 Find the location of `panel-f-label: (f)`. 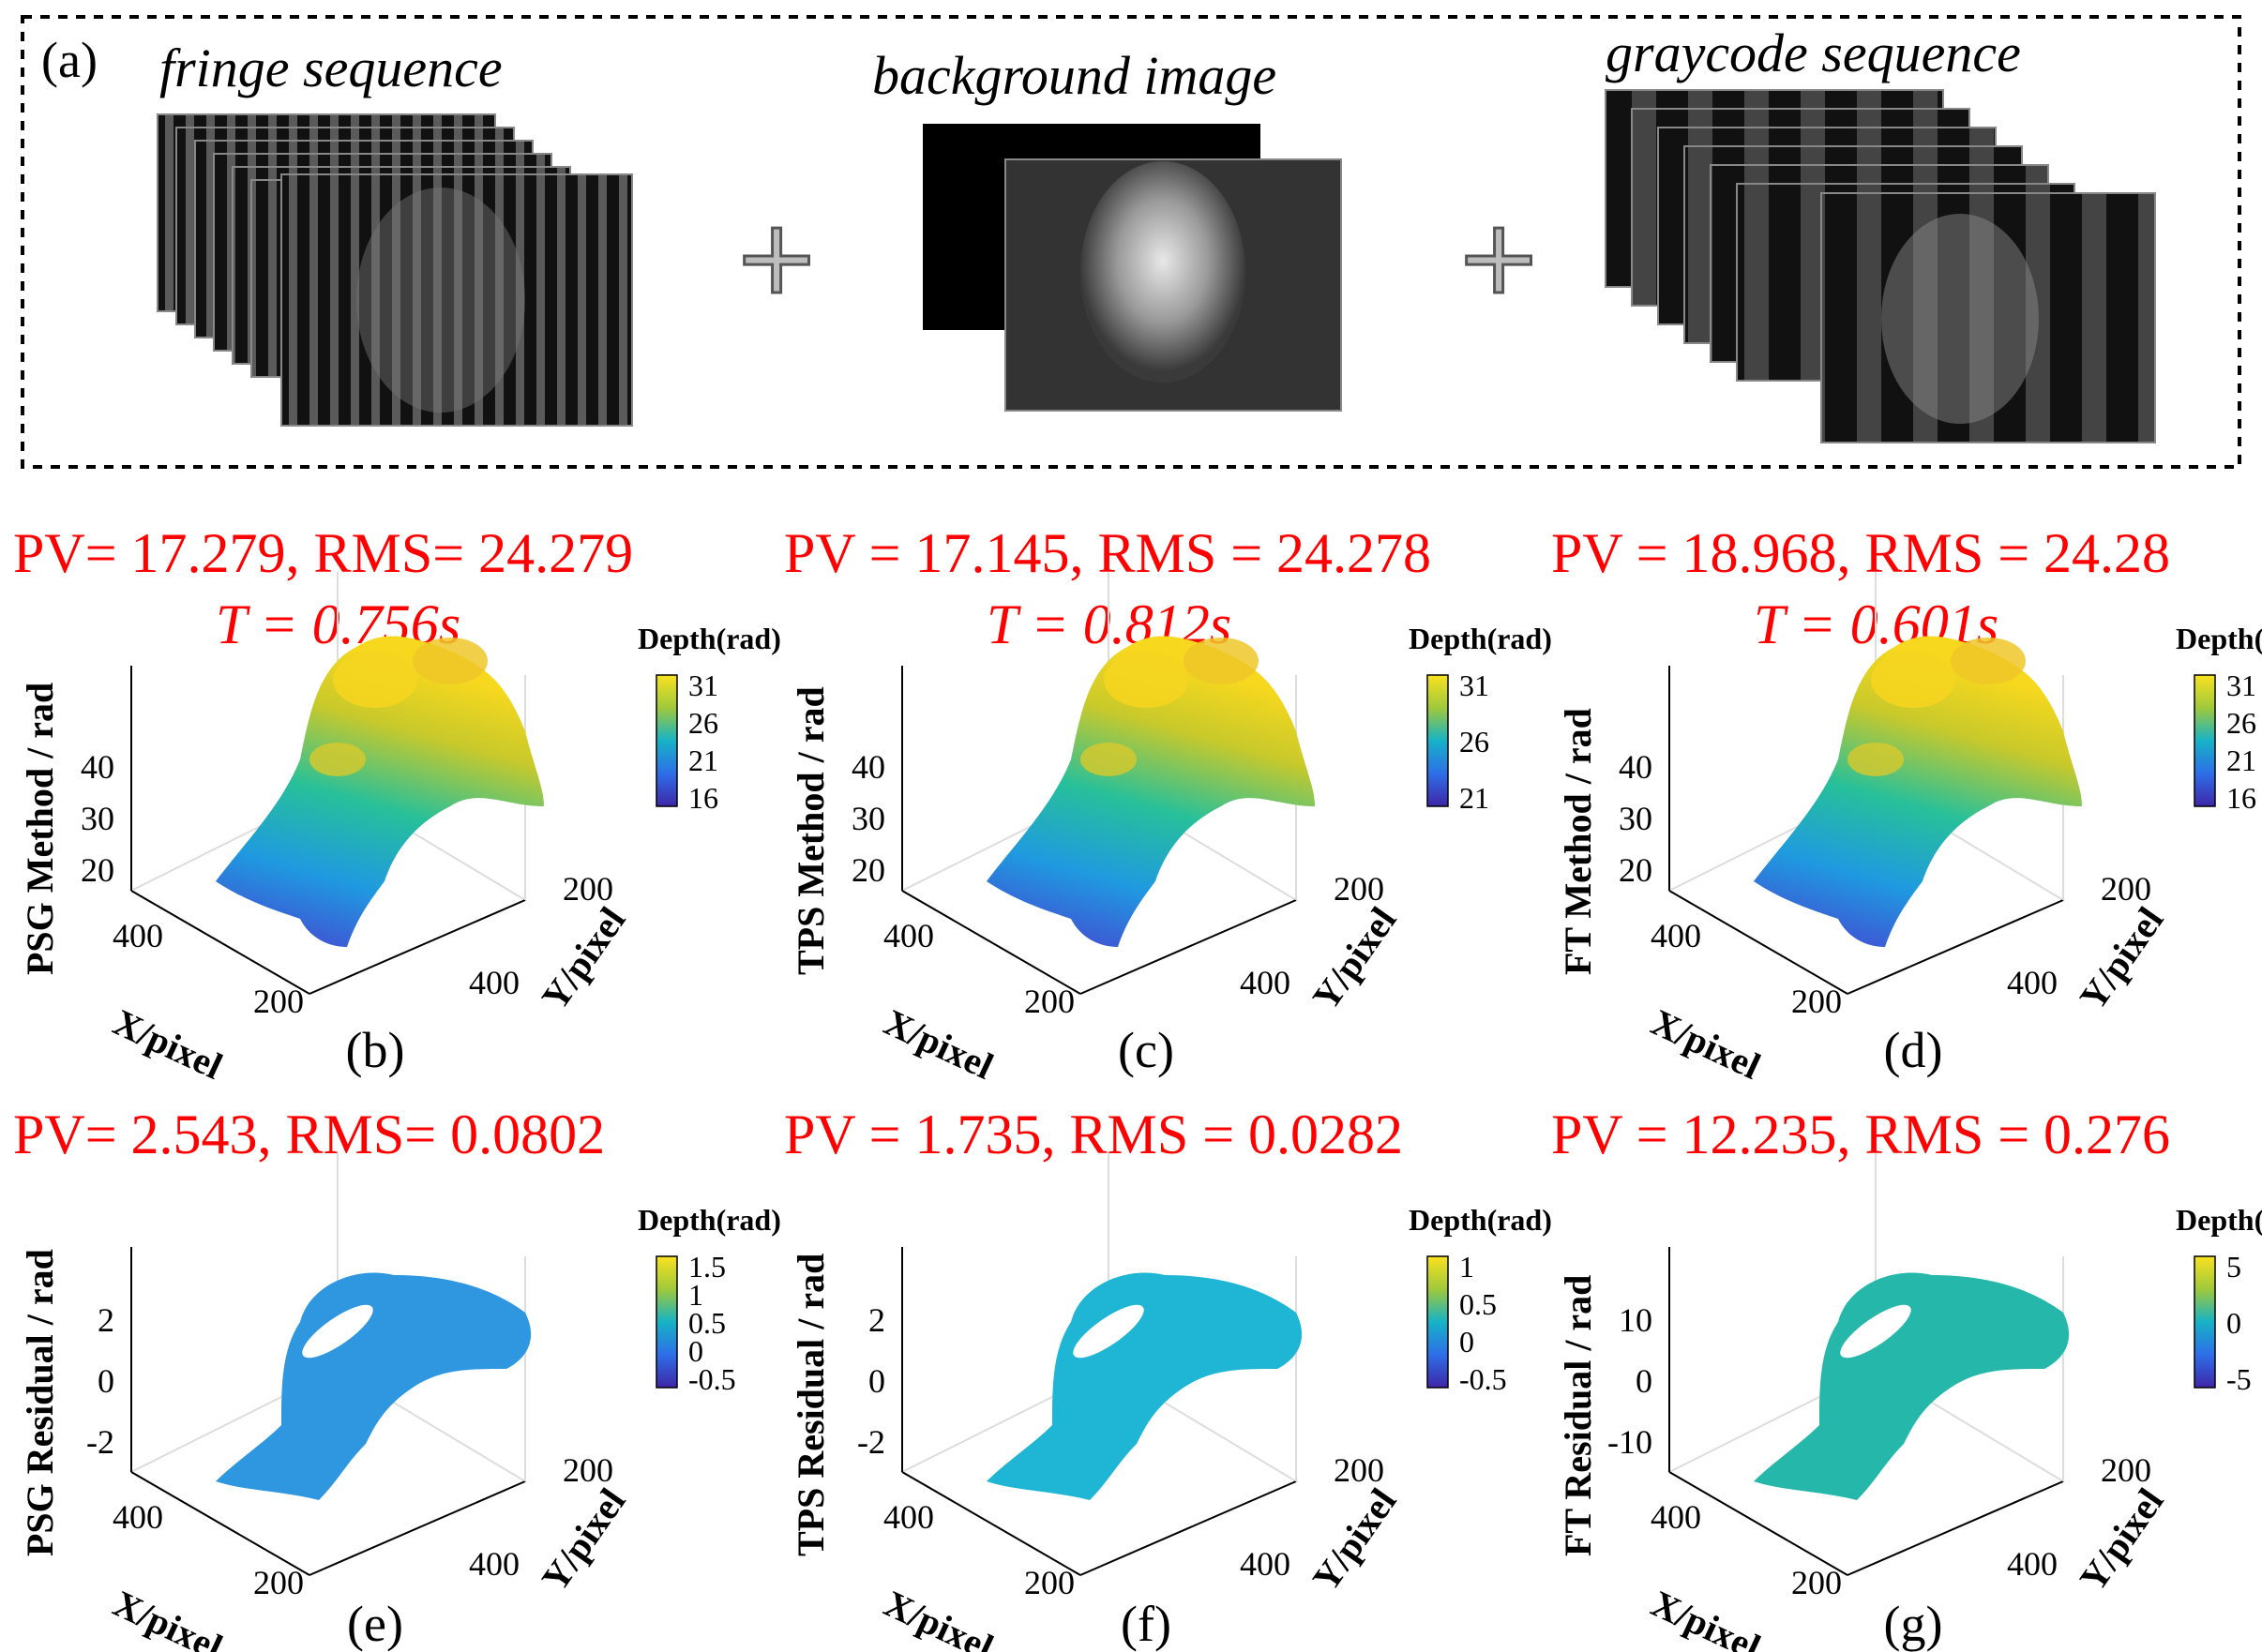

panel-f-label: (f) is located at coordinates (1146, 1624).